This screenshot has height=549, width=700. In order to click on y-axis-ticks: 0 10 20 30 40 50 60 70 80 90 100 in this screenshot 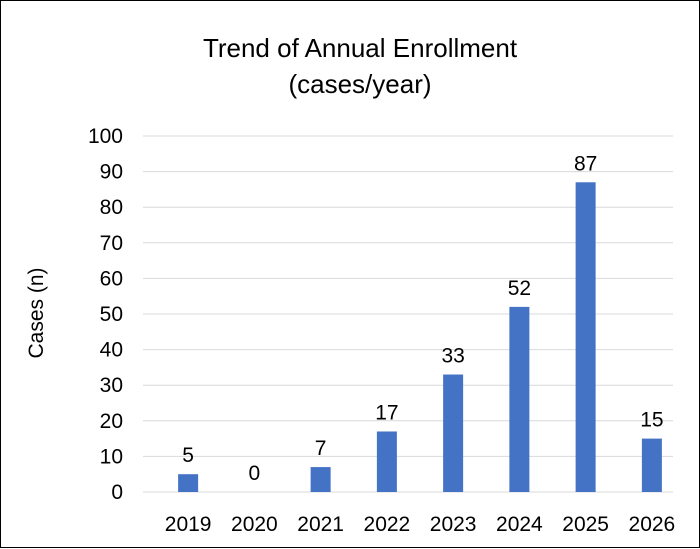, I will do `click(105, 314)`.